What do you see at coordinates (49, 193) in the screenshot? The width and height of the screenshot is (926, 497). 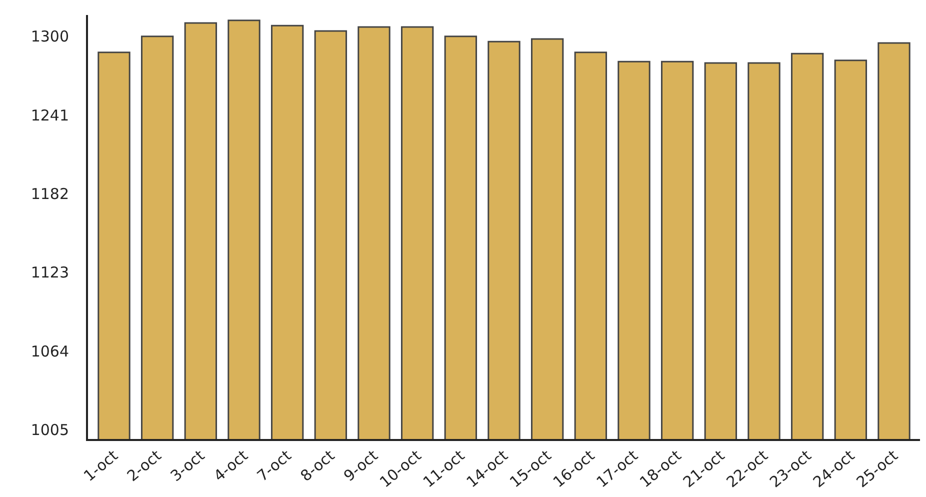 I see `y-tick-label: 1182` at bounding box center [49, 193].